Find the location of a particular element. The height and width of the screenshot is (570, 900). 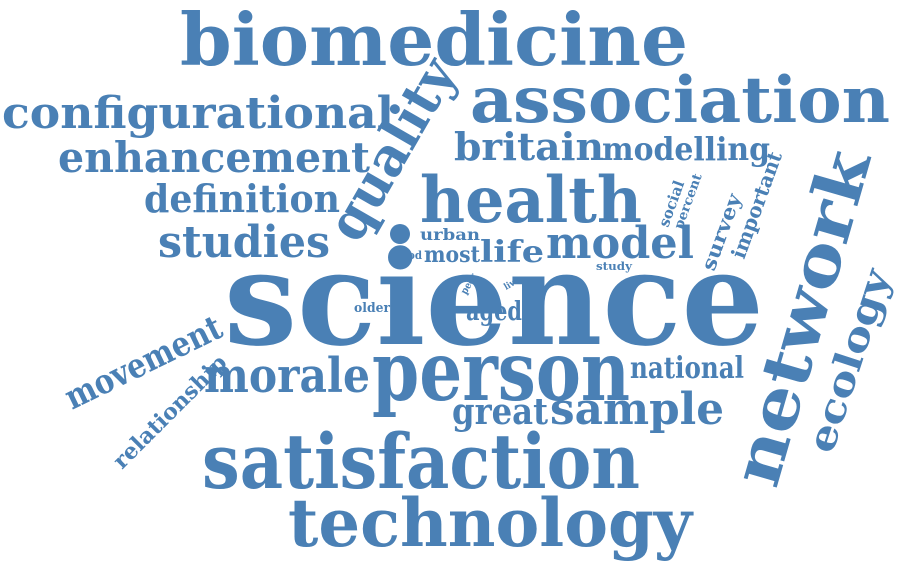

word-enhancement: enhancement is located at coordinates (214, 157).